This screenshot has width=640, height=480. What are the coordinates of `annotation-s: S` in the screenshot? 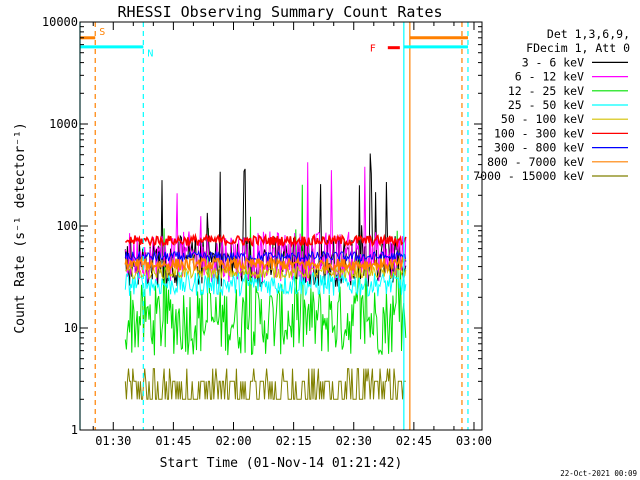 It's located at (102, 32).